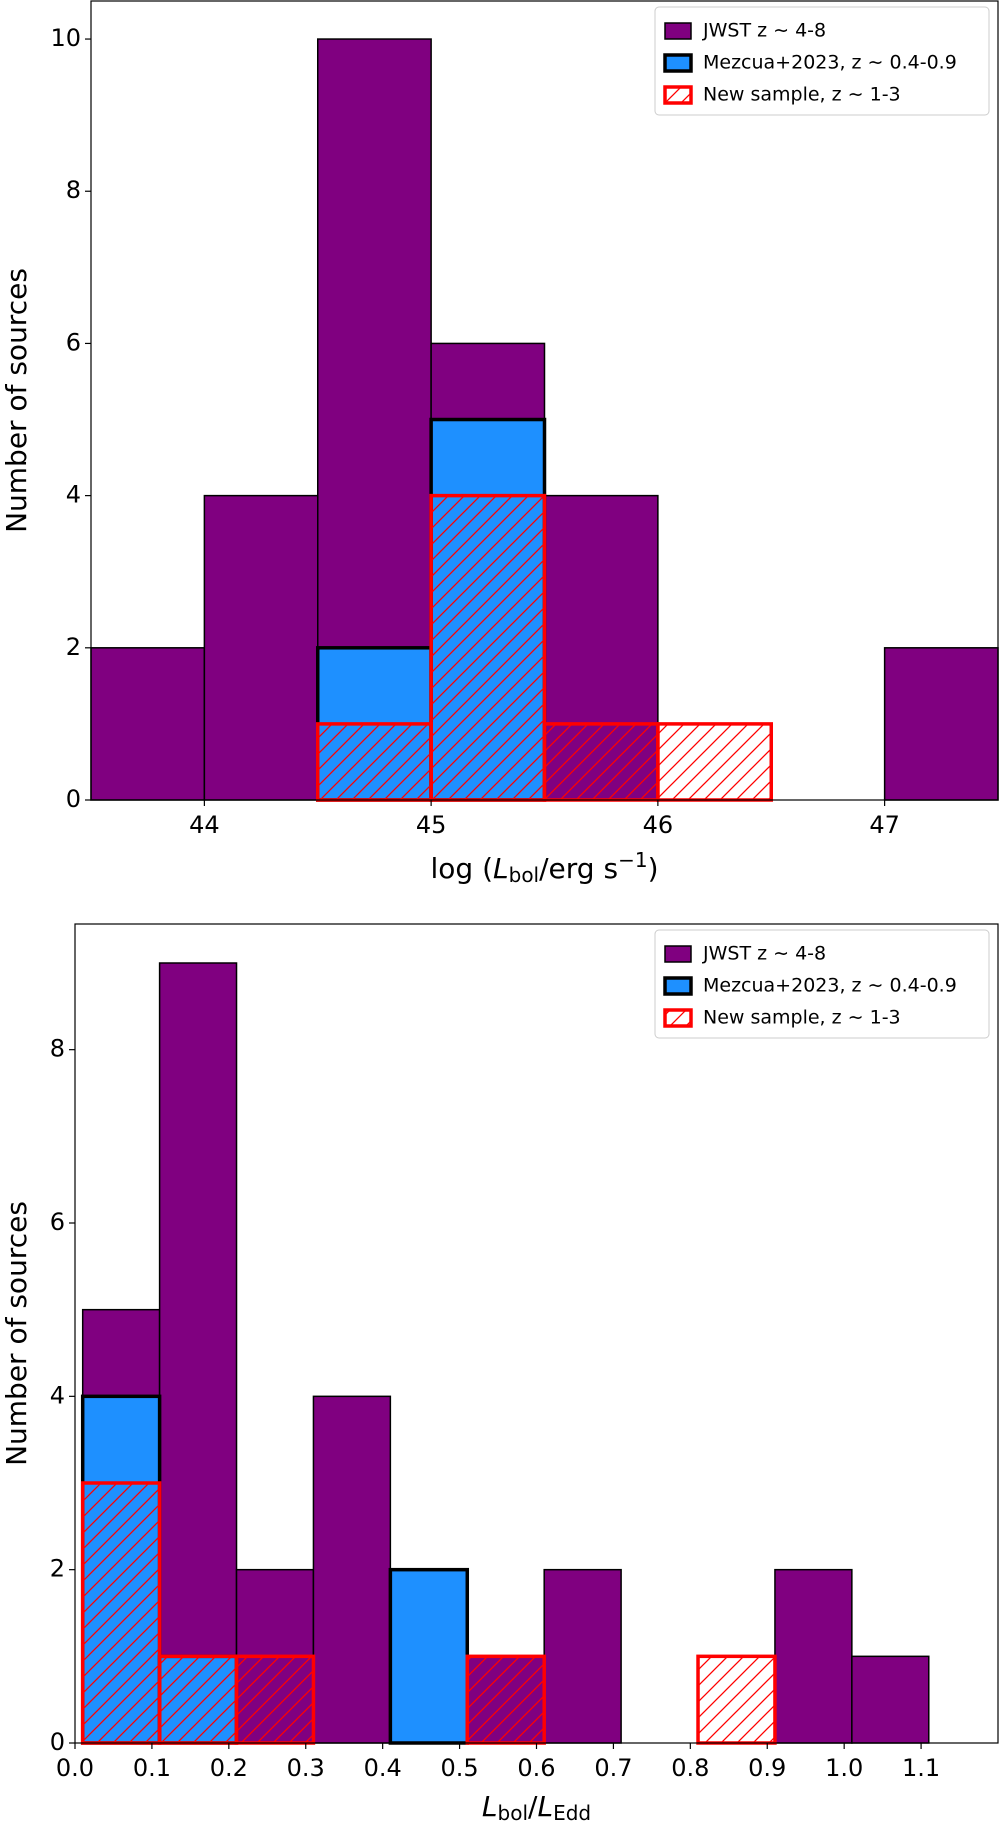  What do you see at coordinates (690, 1768) in the screenshot?
I see `x-tick-label: 0.8` at bounding box center [690, 1768].